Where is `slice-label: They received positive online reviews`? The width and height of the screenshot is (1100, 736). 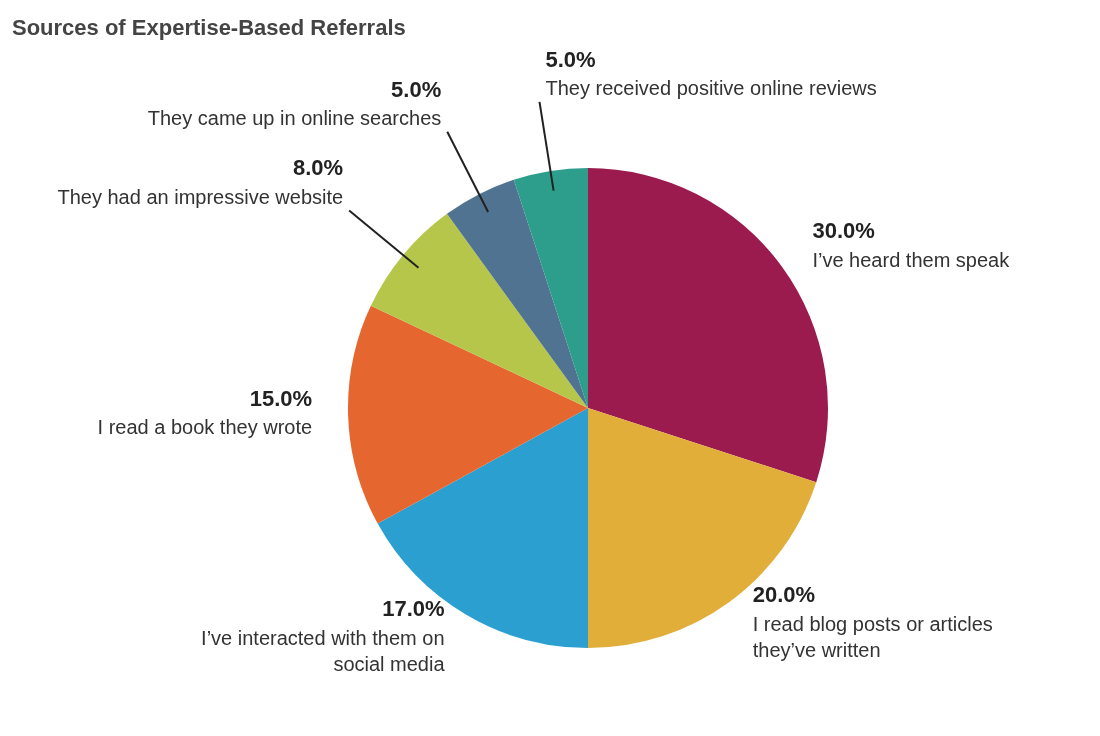 slice-label: They received positive online reviews is located at coordinates (711, 88).